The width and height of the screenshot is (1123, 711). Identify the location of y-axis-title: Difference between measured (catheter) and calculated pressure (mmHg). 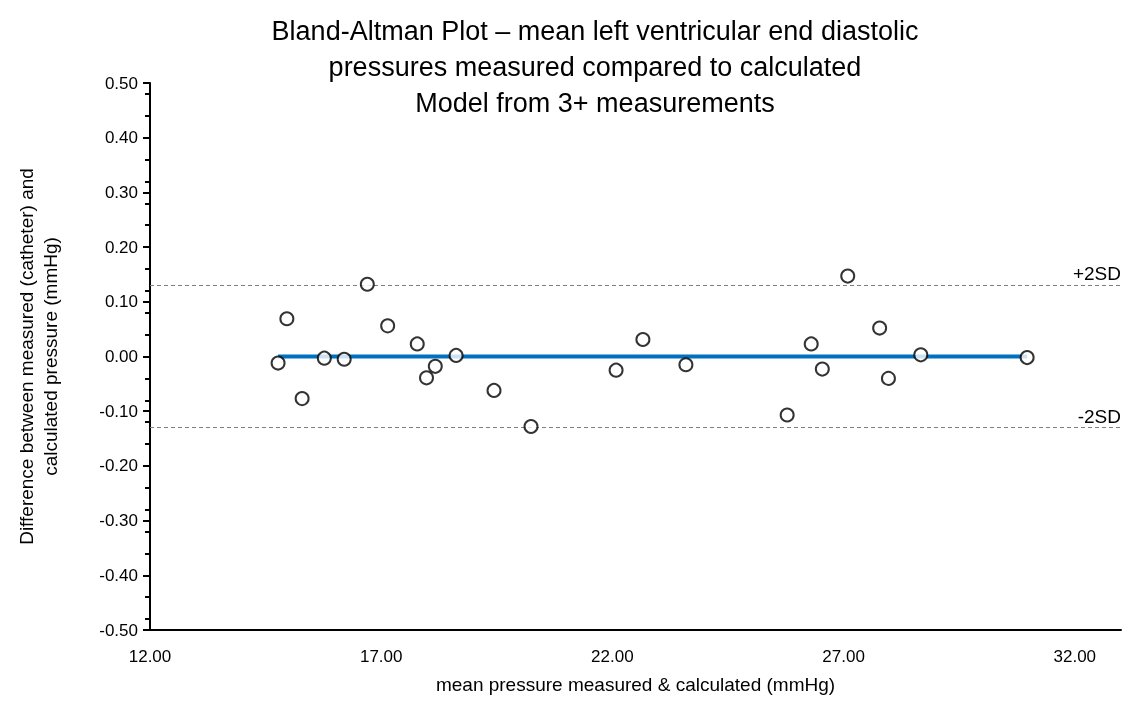
(38, 356).